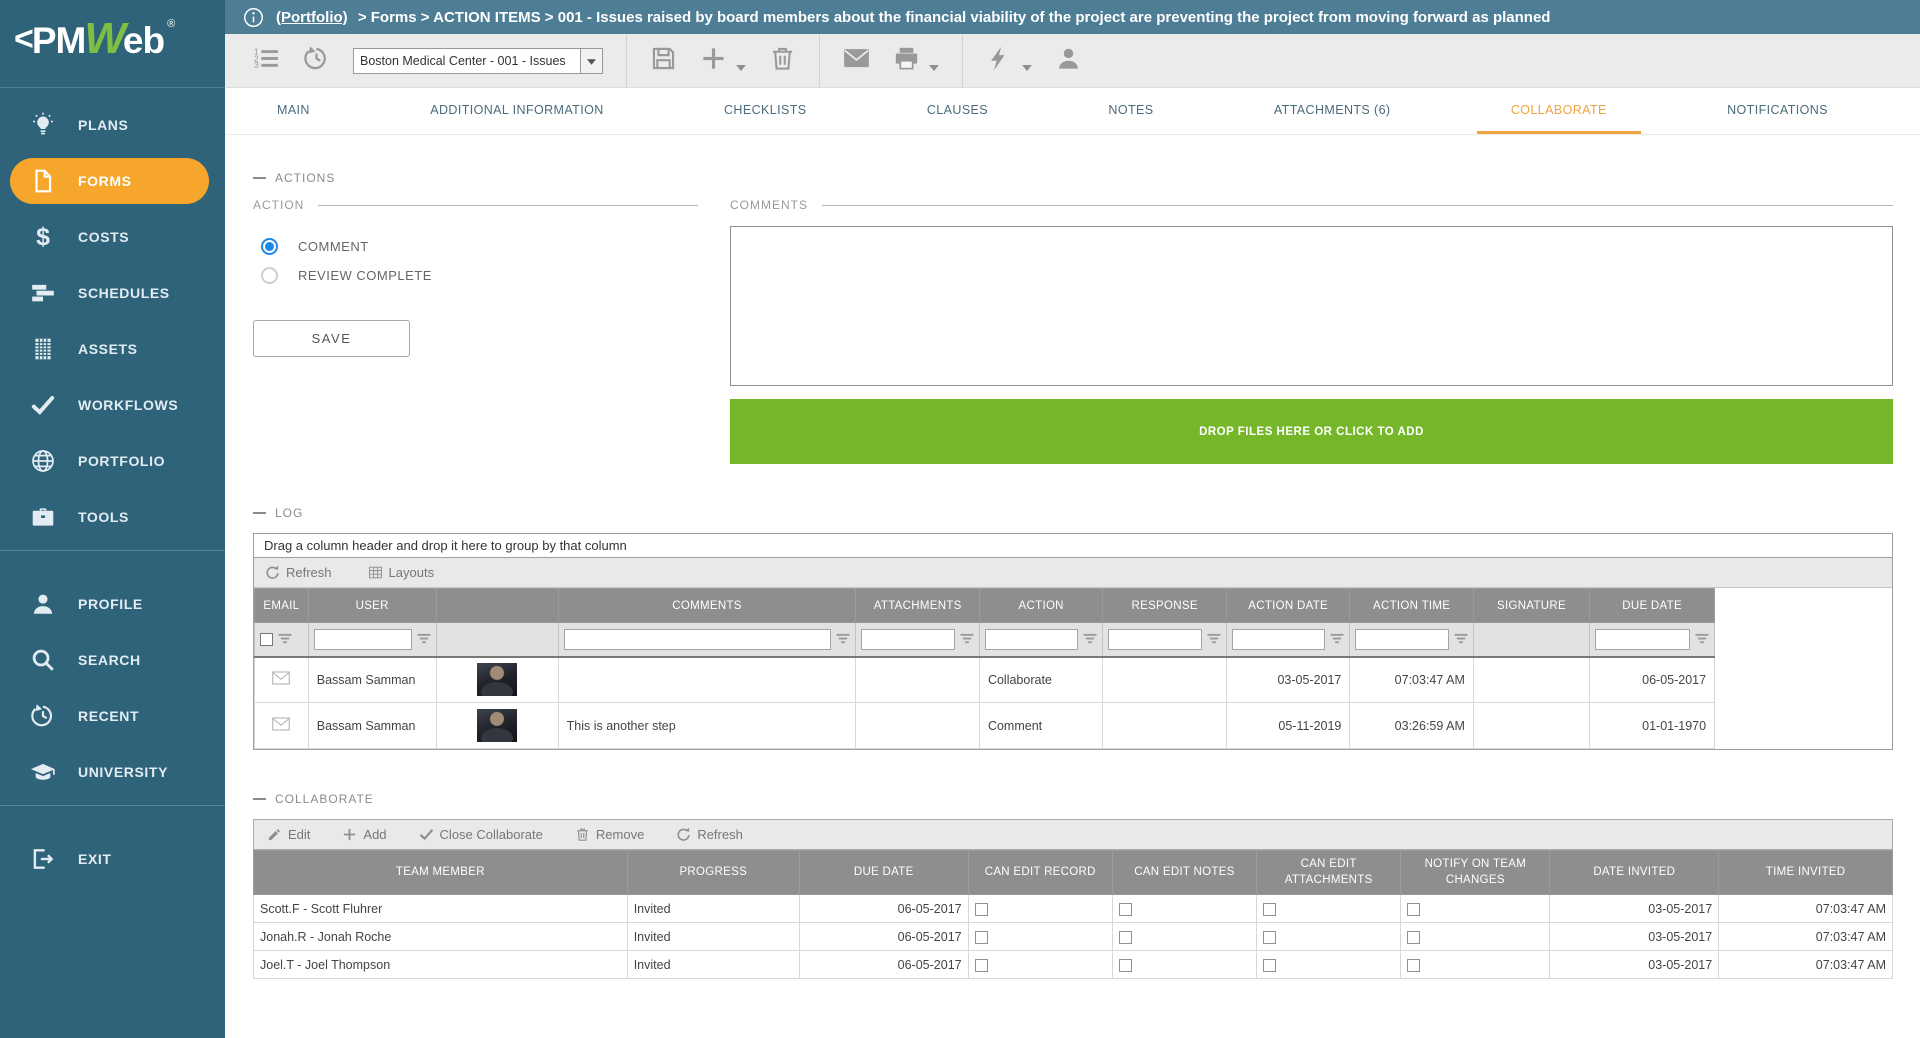  I want to click on sidebar-item-workflows: WORKFLOWS, so click(112, 405).